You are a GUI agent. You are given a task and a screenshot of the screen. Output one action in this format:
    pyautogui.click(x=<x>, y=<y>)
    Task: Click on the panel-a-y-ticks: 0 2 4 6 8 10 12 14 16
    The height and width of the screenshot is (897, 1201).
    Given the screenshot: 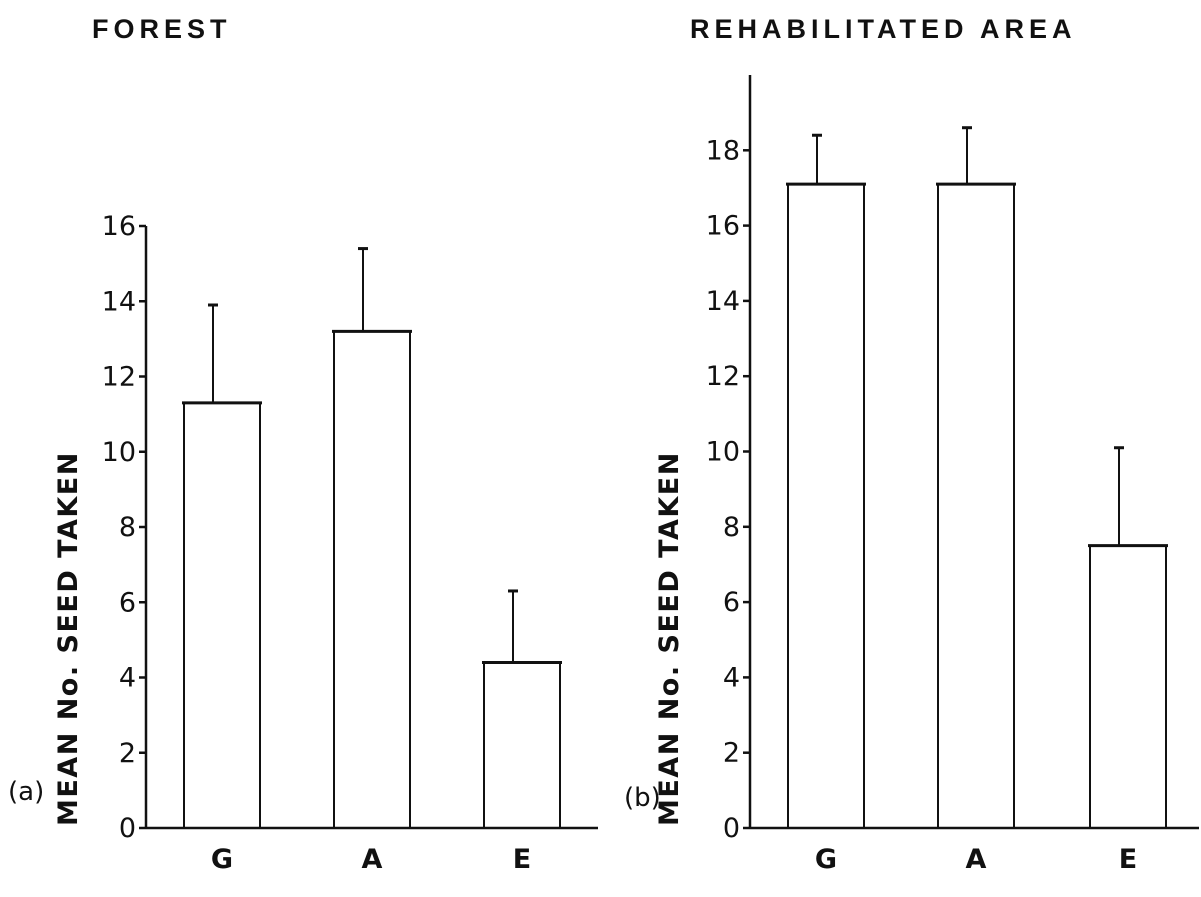 What is the action you would take?
    pyautogui.click(x=124, y=527)
    